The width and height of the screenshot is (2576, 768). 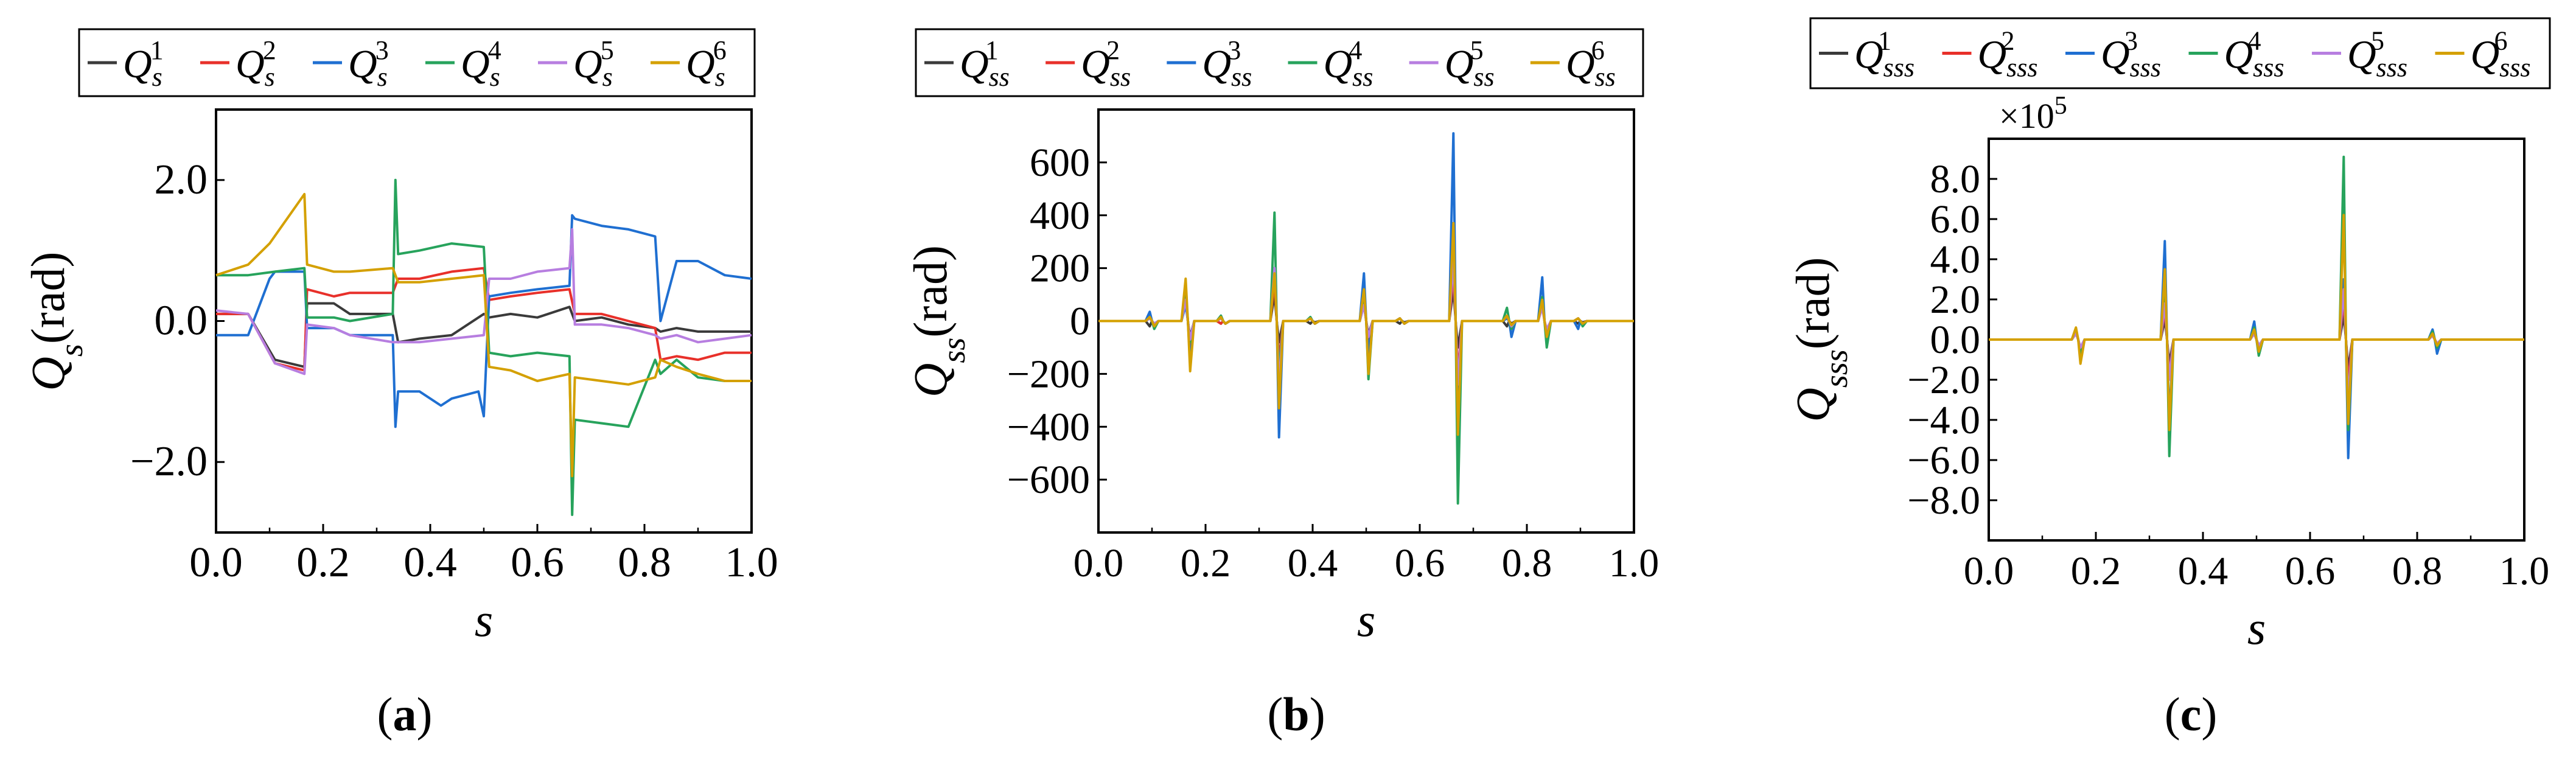 What do you see at coordinates (484, 619) in the screenshot?
I see `panel-a-xlabel: s` at bounding box center [484, 619].